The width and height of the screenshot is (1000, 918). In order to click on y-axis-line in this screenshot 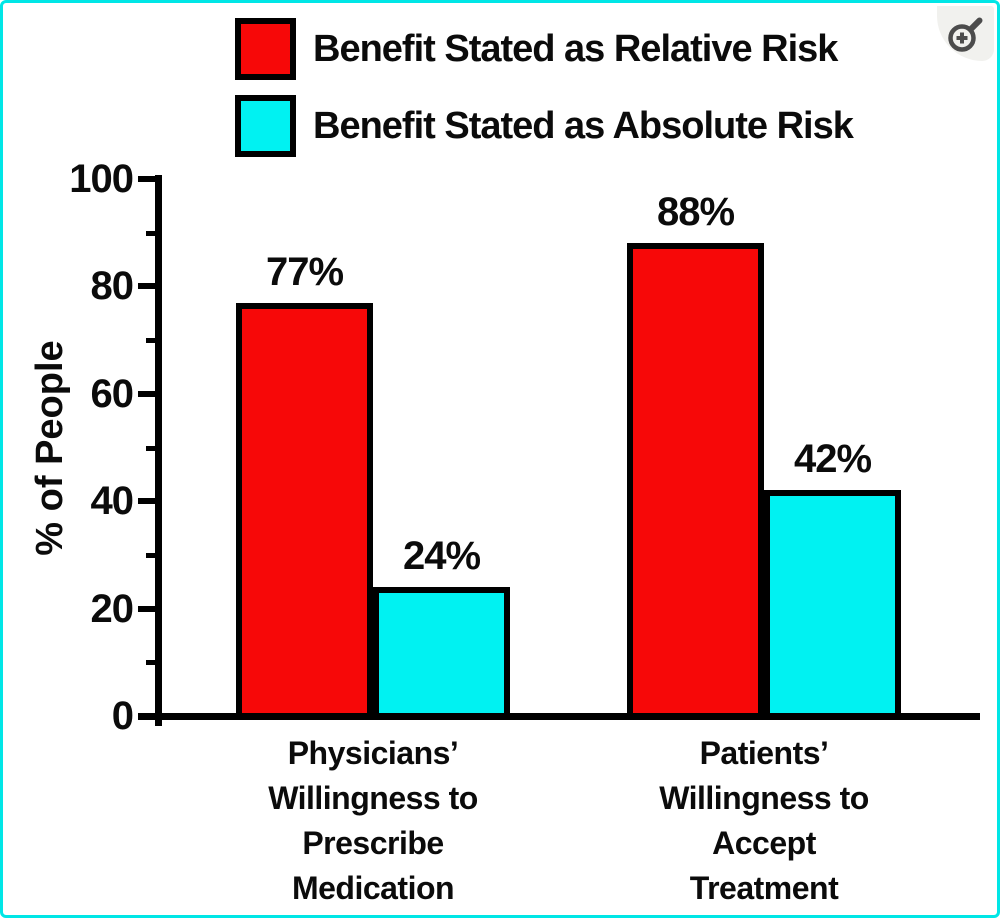, I will do `click(158, 450)`.